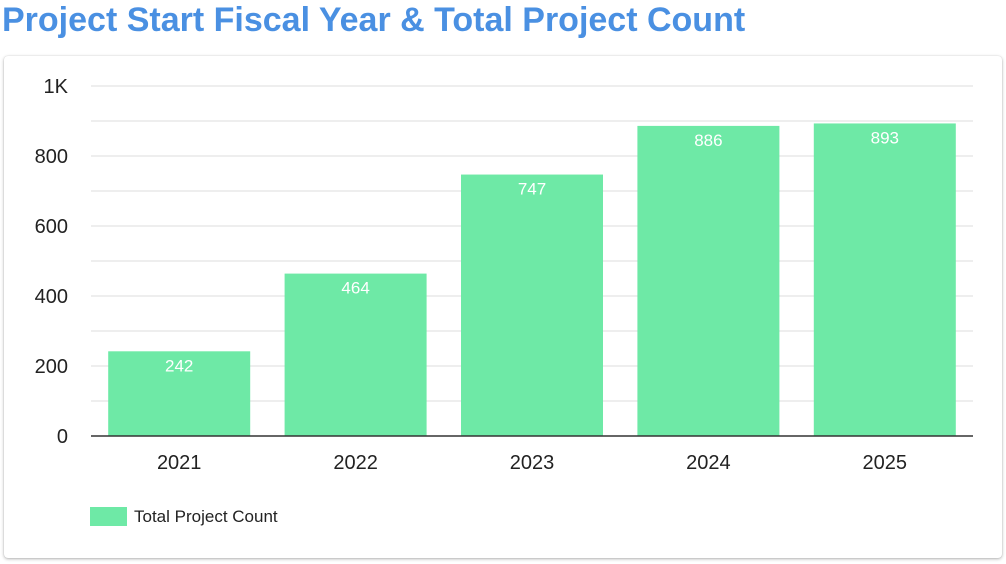 This screenshot has width=1006, height=564. I want to click on data-label-2024: 886, so click(708, 140).